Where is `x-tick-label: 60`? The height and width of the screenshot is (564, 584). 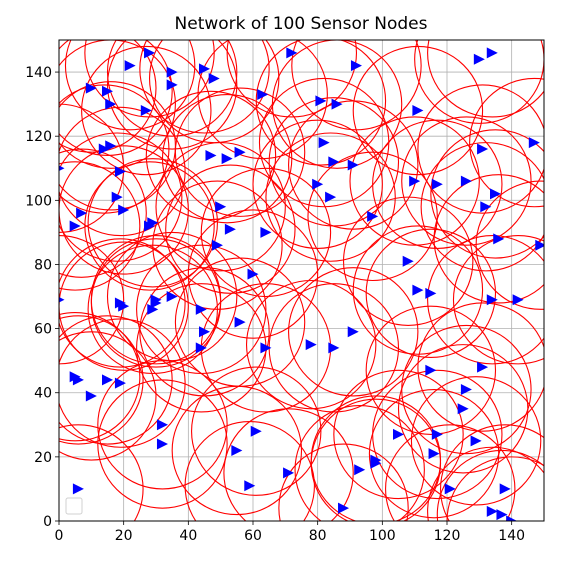
x-tick-label: 60 is located at coordinates (253, 536).